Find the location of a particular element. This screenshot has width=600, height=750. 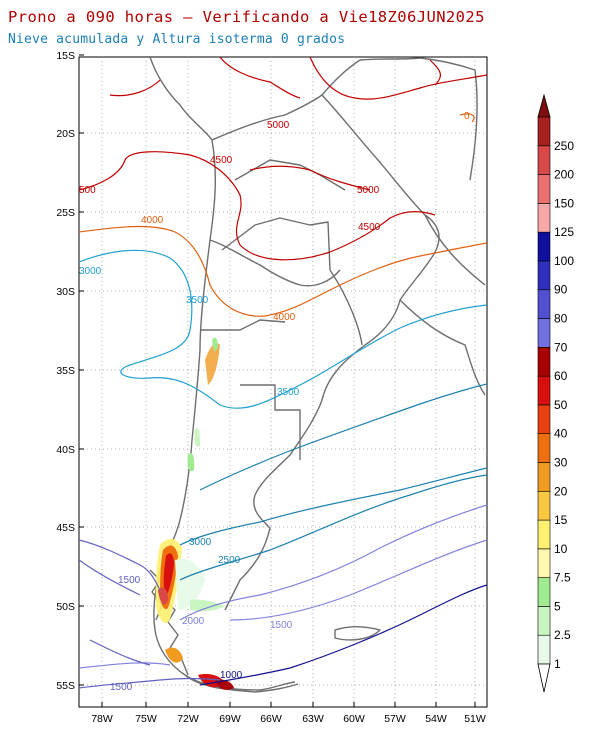

isotherm-label: 2500 is located at coordinates (229, 560).